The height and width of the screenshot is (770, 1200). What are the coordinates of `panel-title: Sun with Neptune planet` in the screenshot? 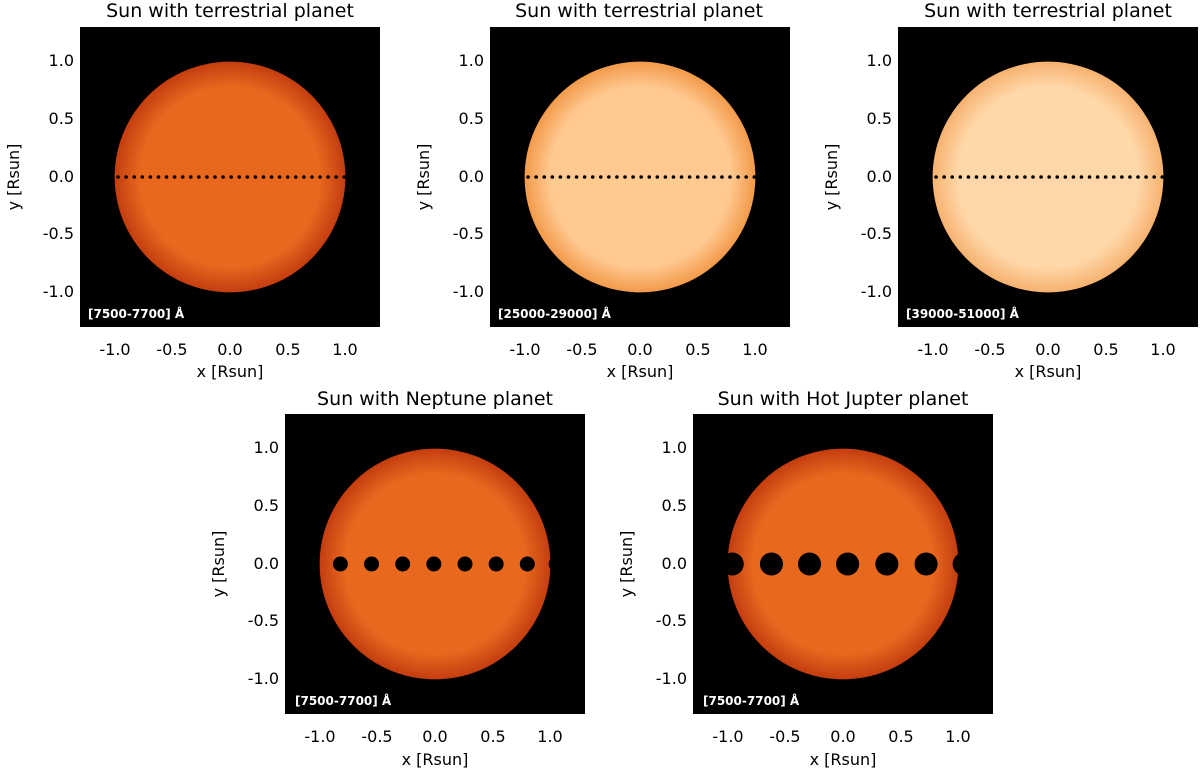 It's located at (435, 399).